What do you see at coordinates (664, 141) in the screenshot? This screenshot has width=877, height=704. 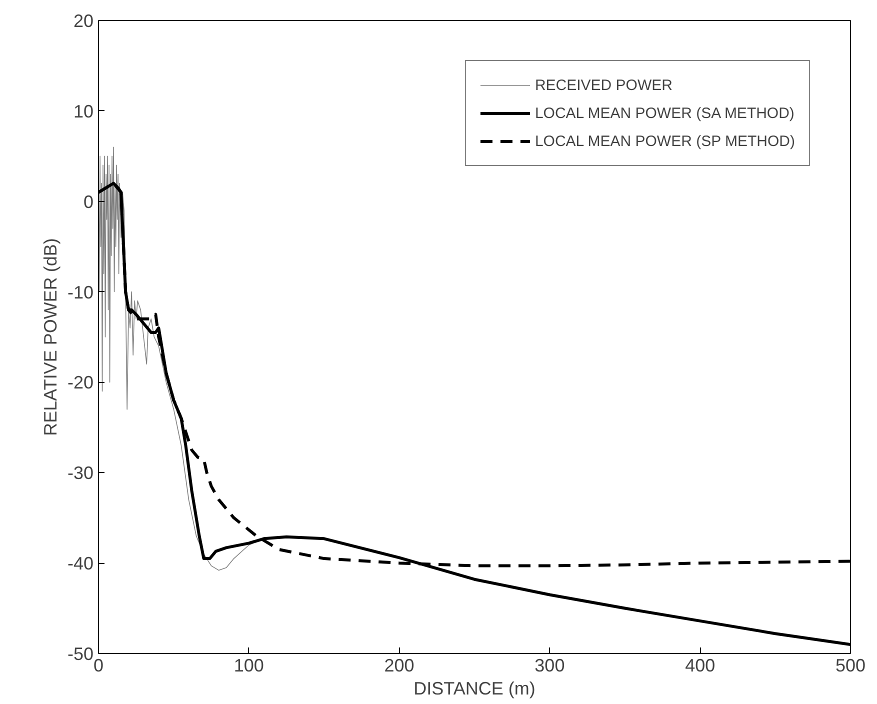 I see `legend-label: LOCAL MEAN POWER (SP METHOD)` at bounding box center [664, 141].